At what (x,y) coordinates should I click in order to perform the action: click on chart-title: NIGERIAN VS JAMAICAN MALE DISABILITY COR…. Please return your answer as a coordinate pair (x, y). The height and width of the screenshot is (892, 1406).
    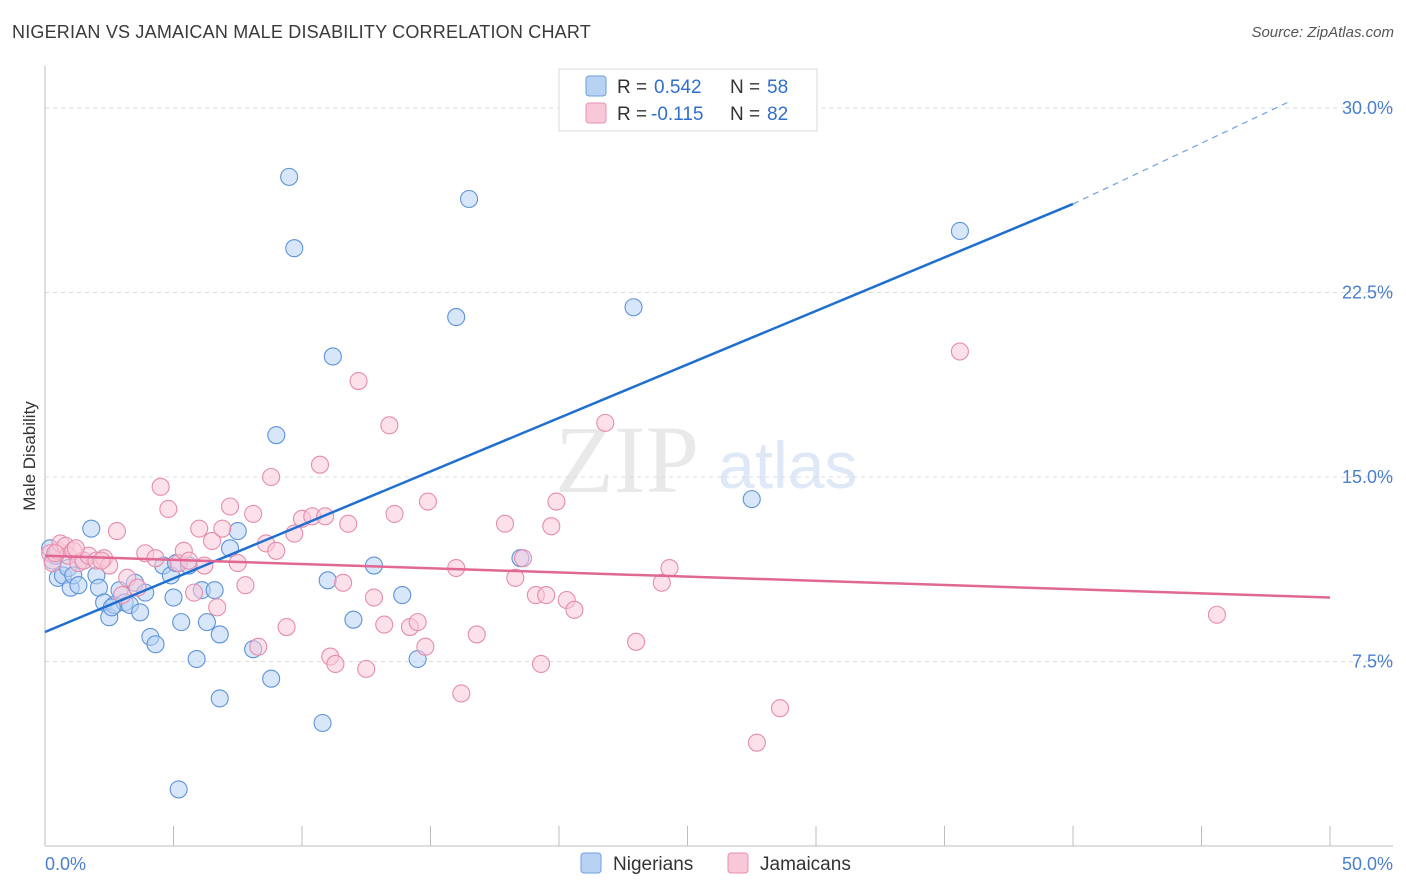
    Looking at the image, I should click on (301, 32).